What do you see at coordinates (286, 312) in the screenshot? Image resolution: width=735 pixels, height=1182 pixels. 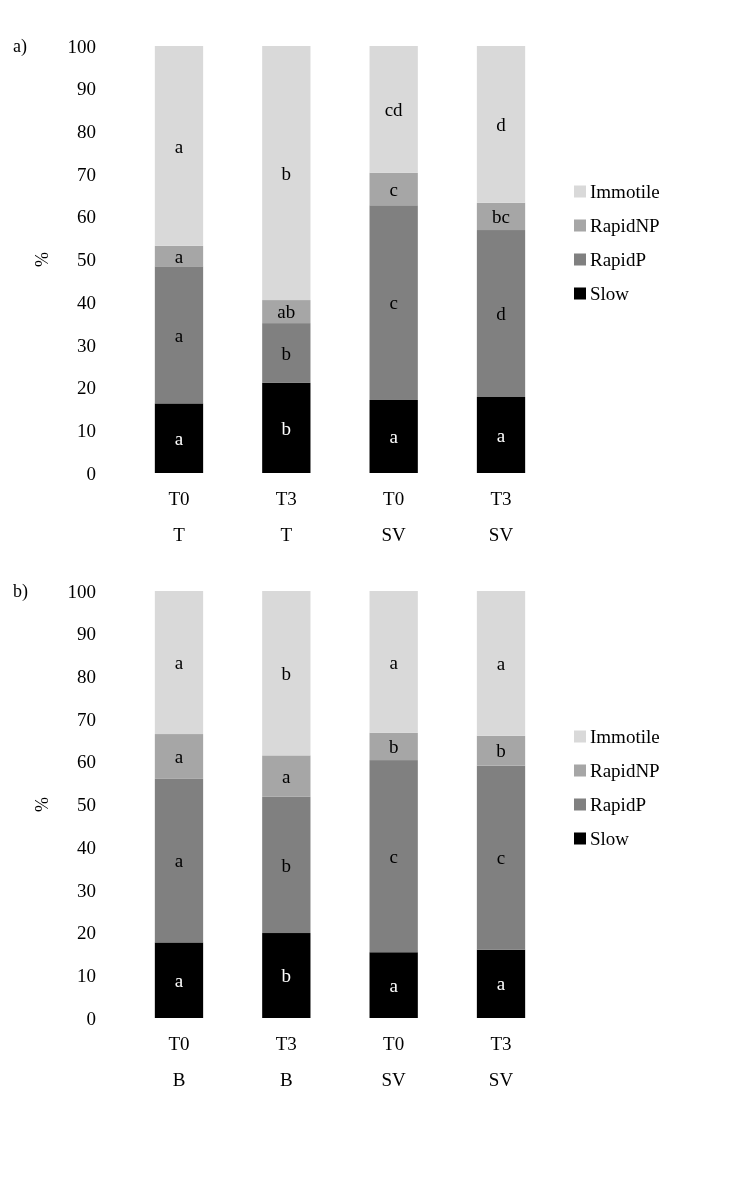 I see `data-label: ab` at bounding box center [286, 312].